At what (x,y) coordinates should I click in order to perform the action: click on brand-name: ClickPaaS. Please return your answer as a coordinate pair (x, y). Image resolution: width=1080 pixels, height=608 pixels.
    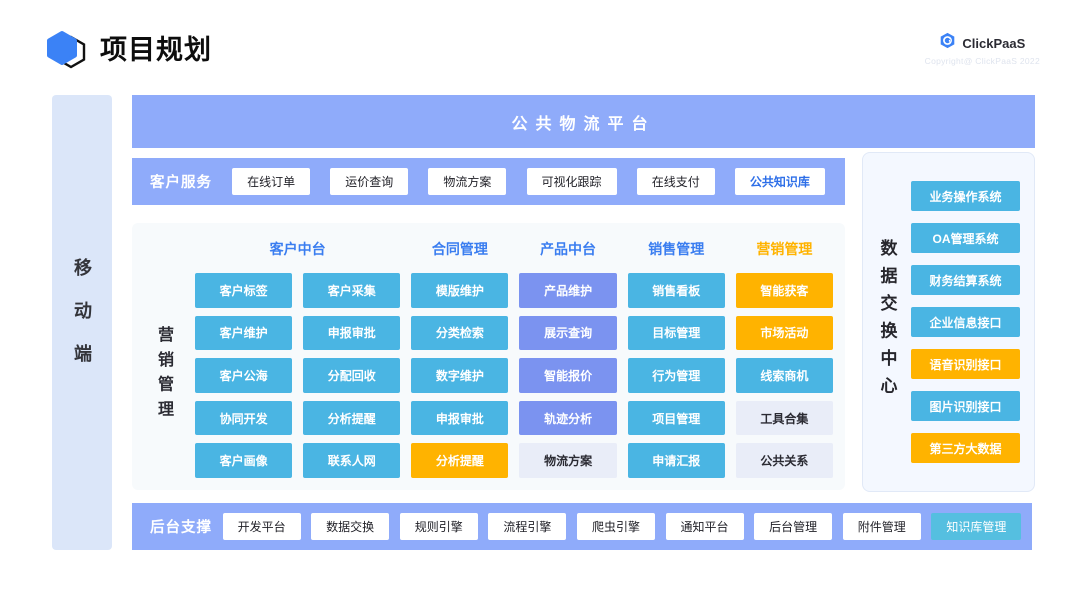
    Looking at the image, I should click on (994, 43).